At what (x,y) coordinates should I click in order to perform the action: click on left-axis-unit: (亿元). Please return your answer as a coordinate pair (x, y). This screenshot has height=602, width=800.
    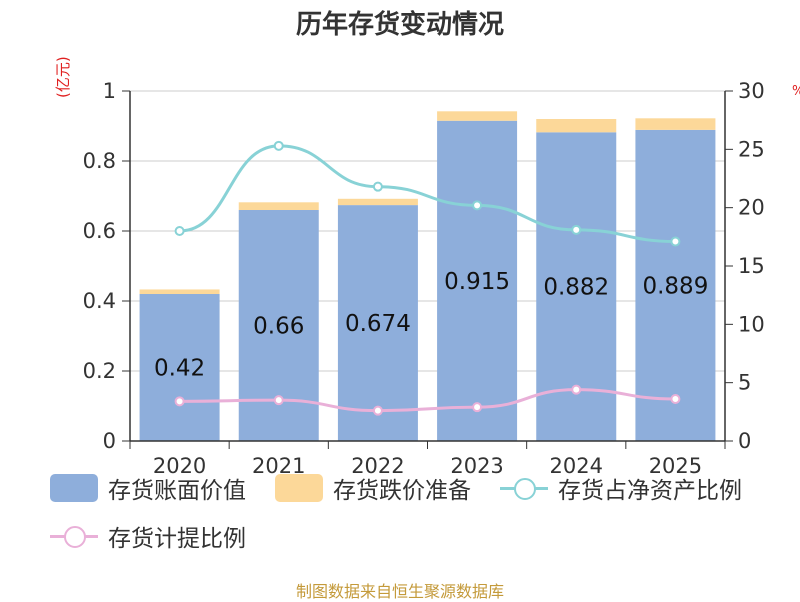
    Looking at the image, I should click on (63, 77).